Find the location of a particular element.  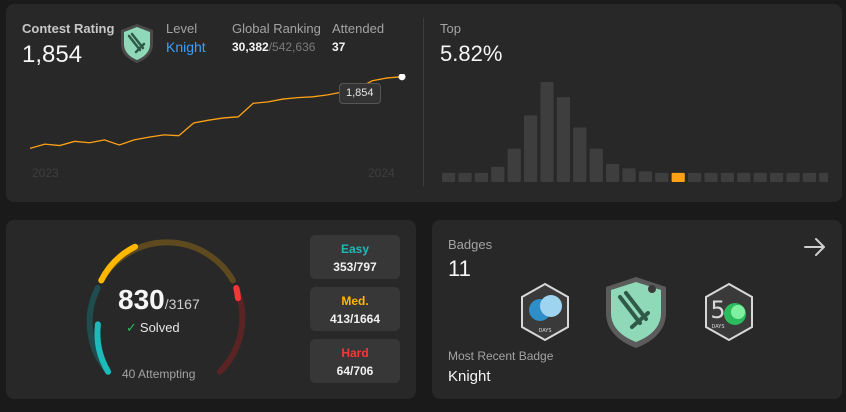

most-recent-badge-label: Most Recent Badge is located at coordinates (501, 356).